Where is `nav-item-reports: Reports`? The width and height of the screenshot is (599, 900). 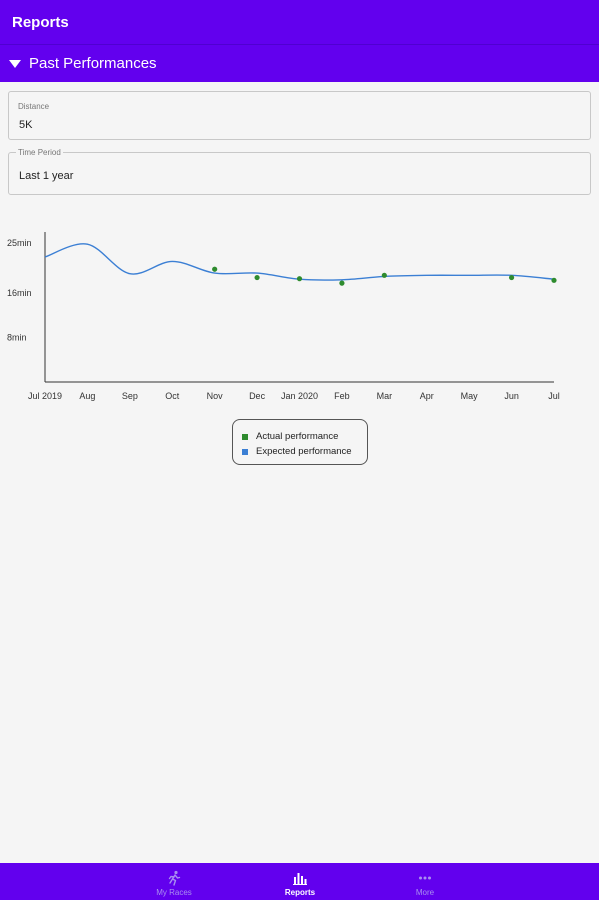
nav-item-reports: Reports is located at coordinates (300, 881).